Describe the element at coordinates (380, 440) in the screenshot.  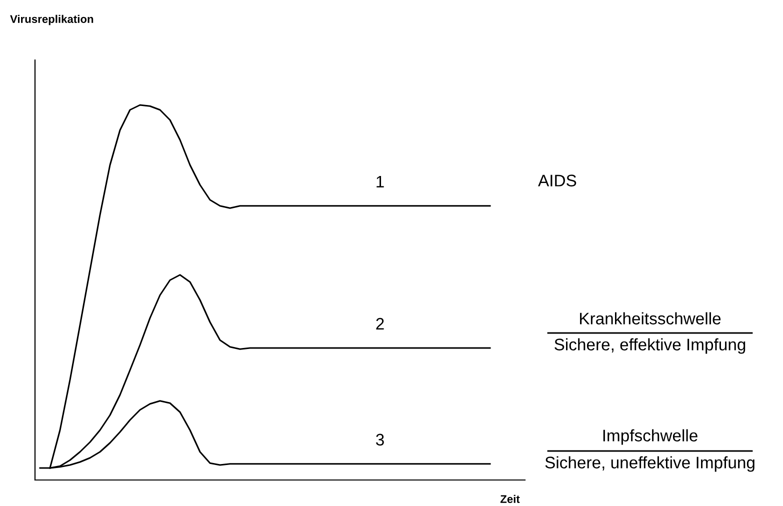
I see `series-label: 3` at that location.